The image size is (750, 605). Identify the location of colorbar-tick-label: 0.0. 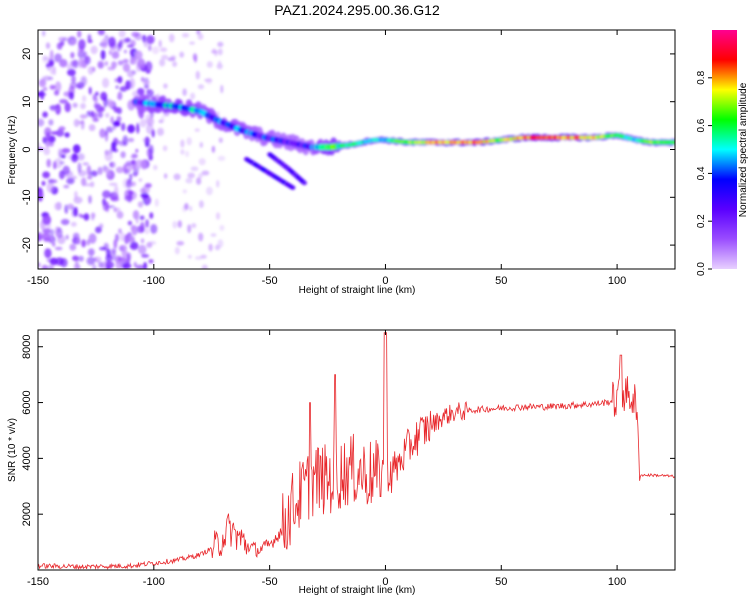
(701, 269).